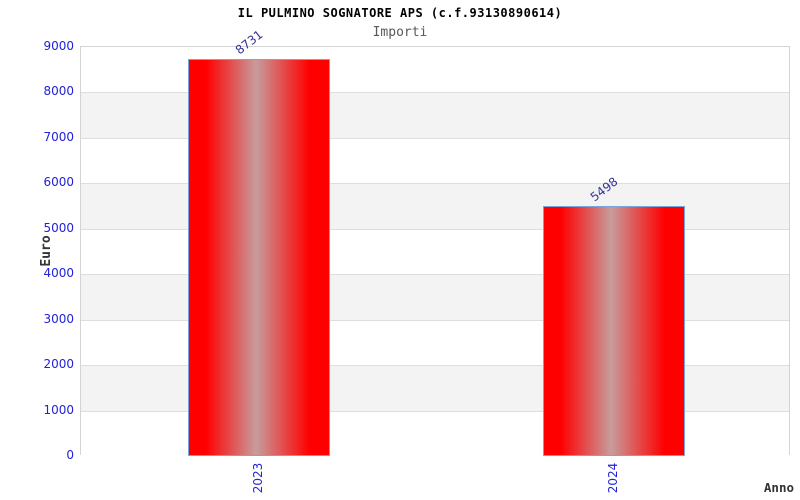 This screenshot has width=800, height=500. I want to click on bar-2023, so click(259, 257).